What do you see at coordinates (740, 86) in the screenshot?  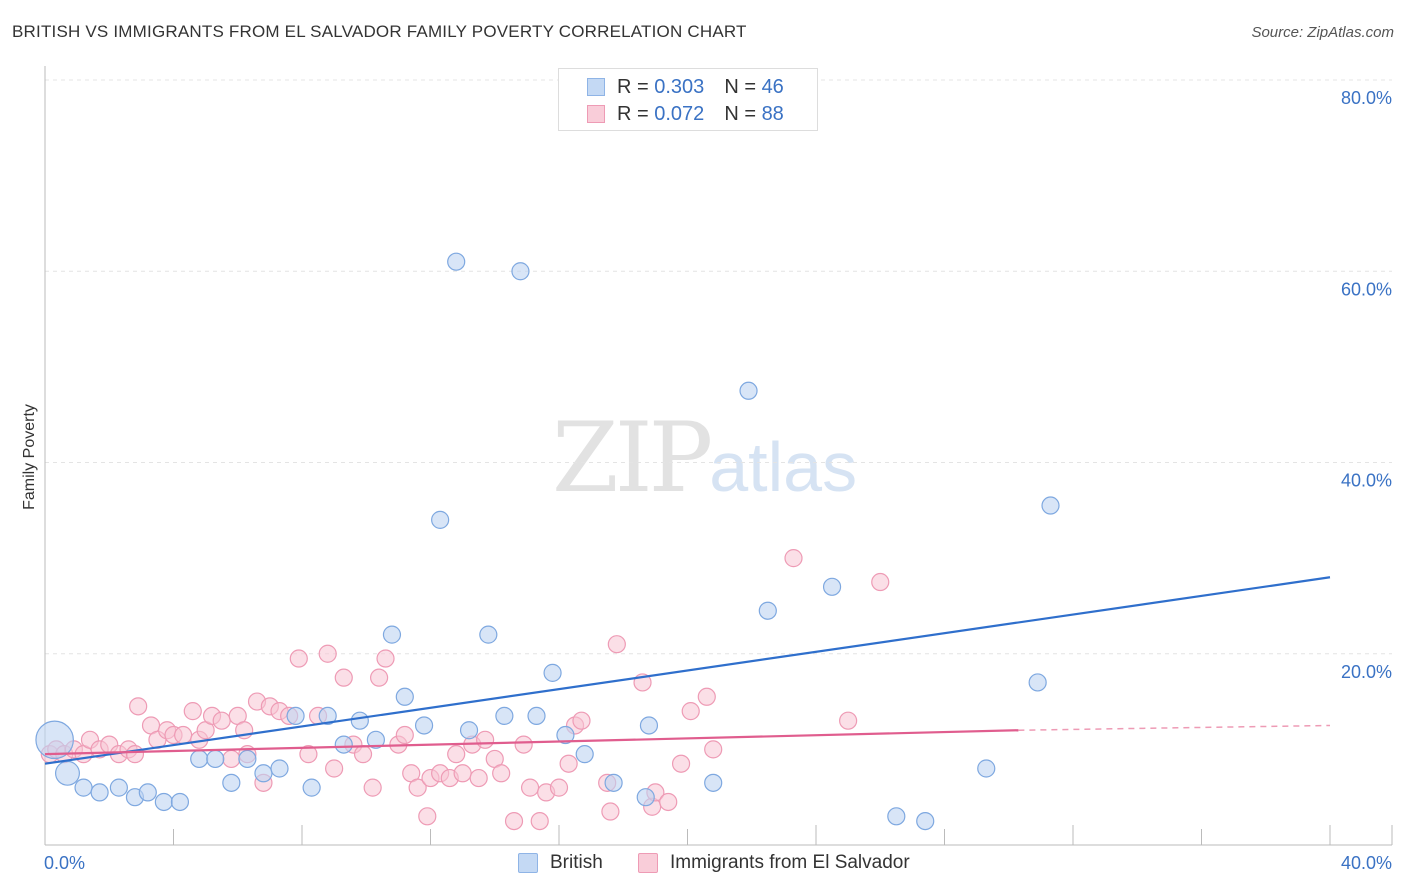 I see `british-n-label: N =` at bounding box center [740, 86].